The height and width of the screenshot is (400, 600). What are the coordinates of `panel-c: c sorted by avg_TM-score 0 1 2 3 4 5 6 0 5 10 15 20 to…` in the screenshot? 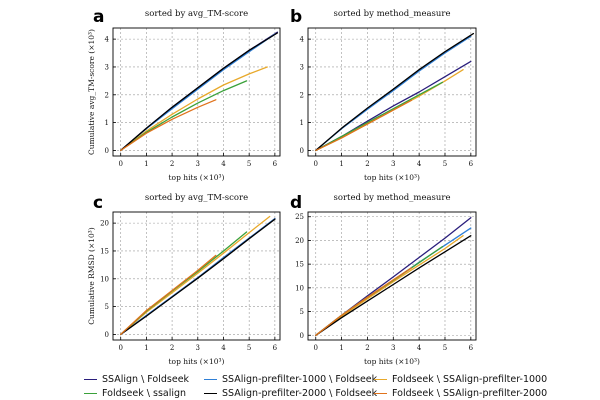 It's located at (184, 279).